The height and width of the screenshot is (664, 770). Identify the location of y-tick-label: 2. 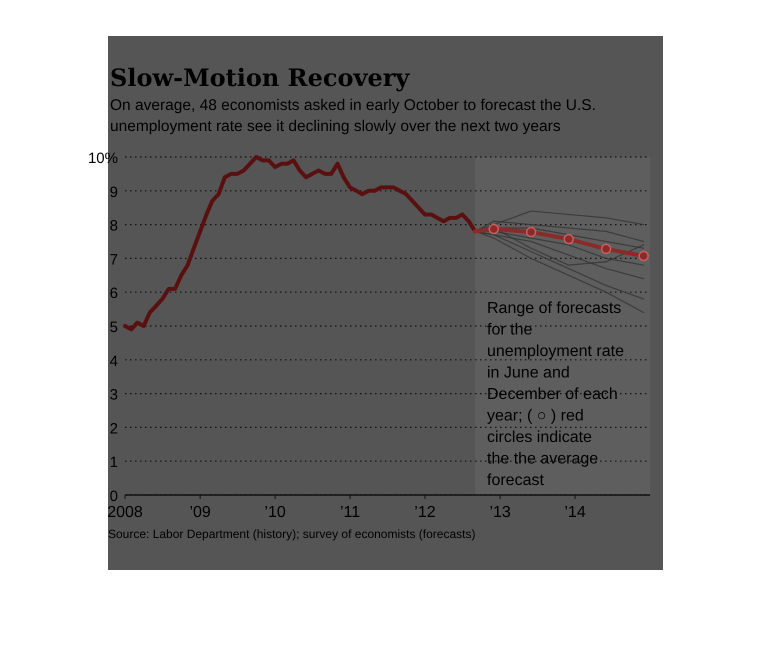
(114, 429).